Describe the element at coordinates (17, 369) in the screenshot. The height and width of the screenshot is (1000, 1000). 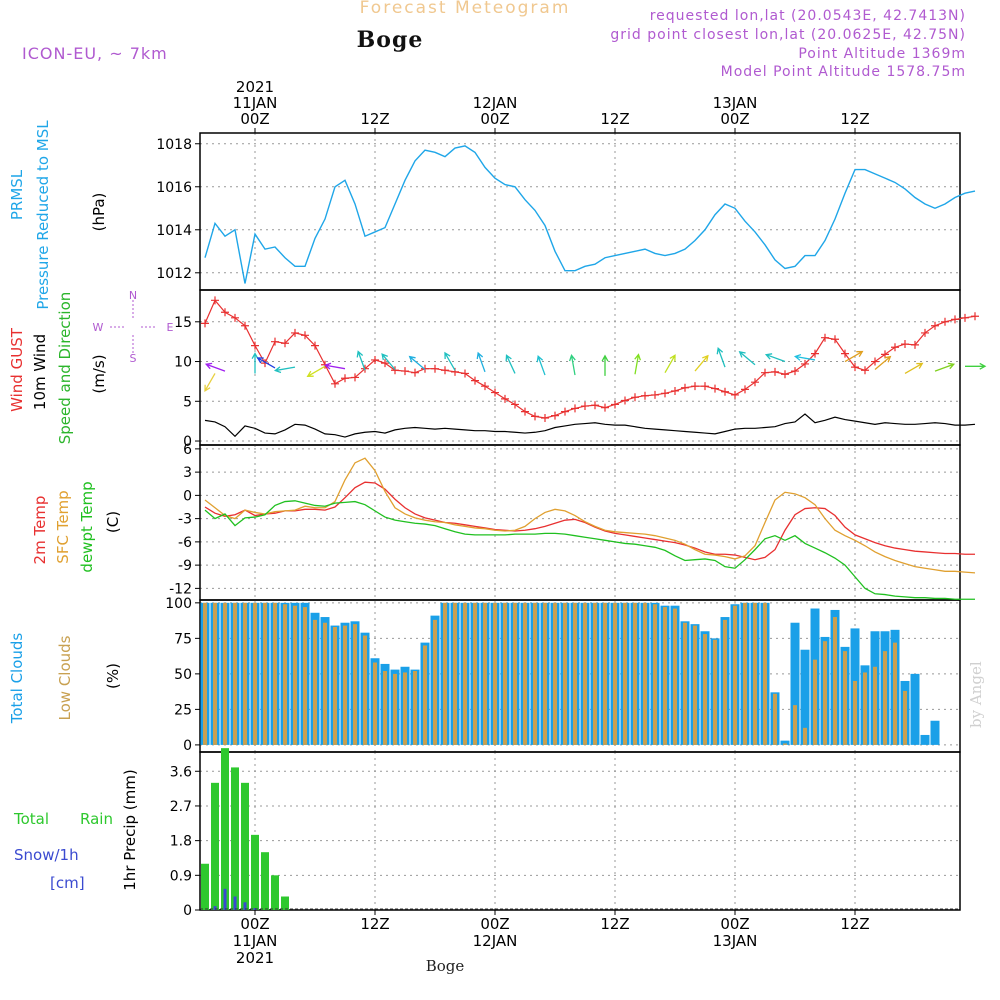
I see `wind-label-gust: Wind GUST` at that location.